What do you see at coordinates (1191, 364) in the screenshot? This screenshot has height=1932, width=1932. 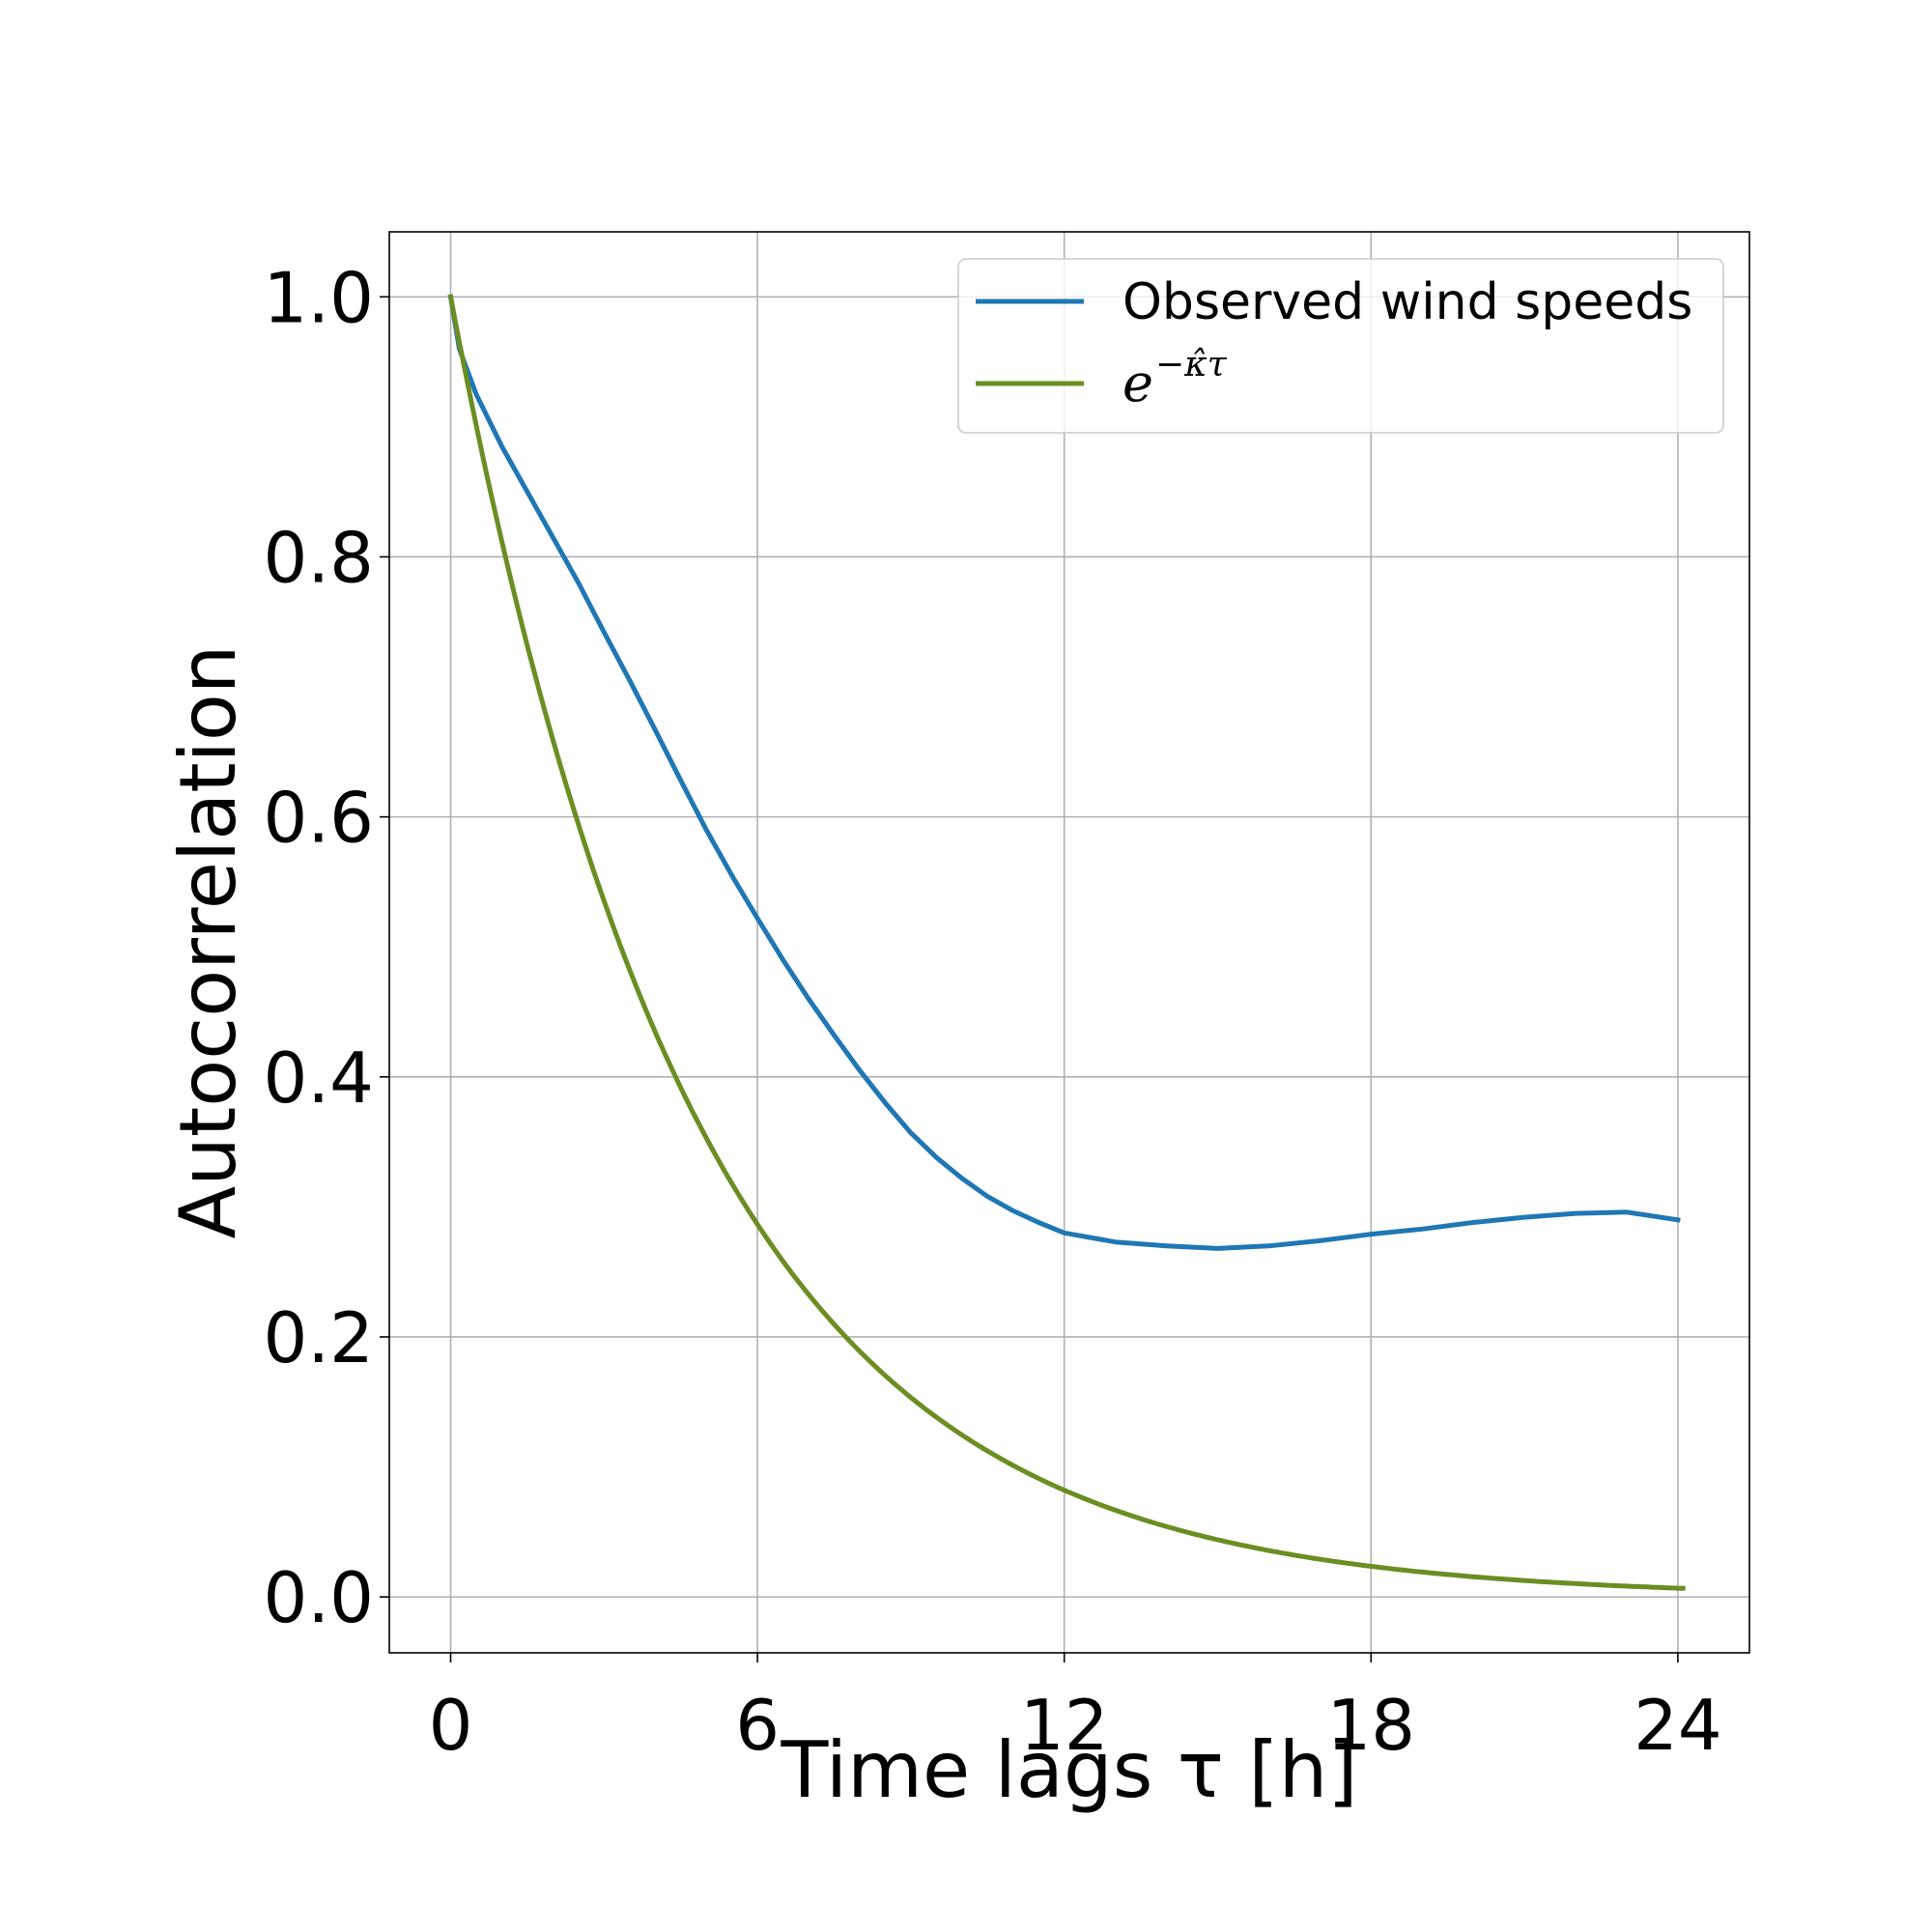 I see `legend-fit-exponent: −κ̂τ` at bounding box center [1191, 364].